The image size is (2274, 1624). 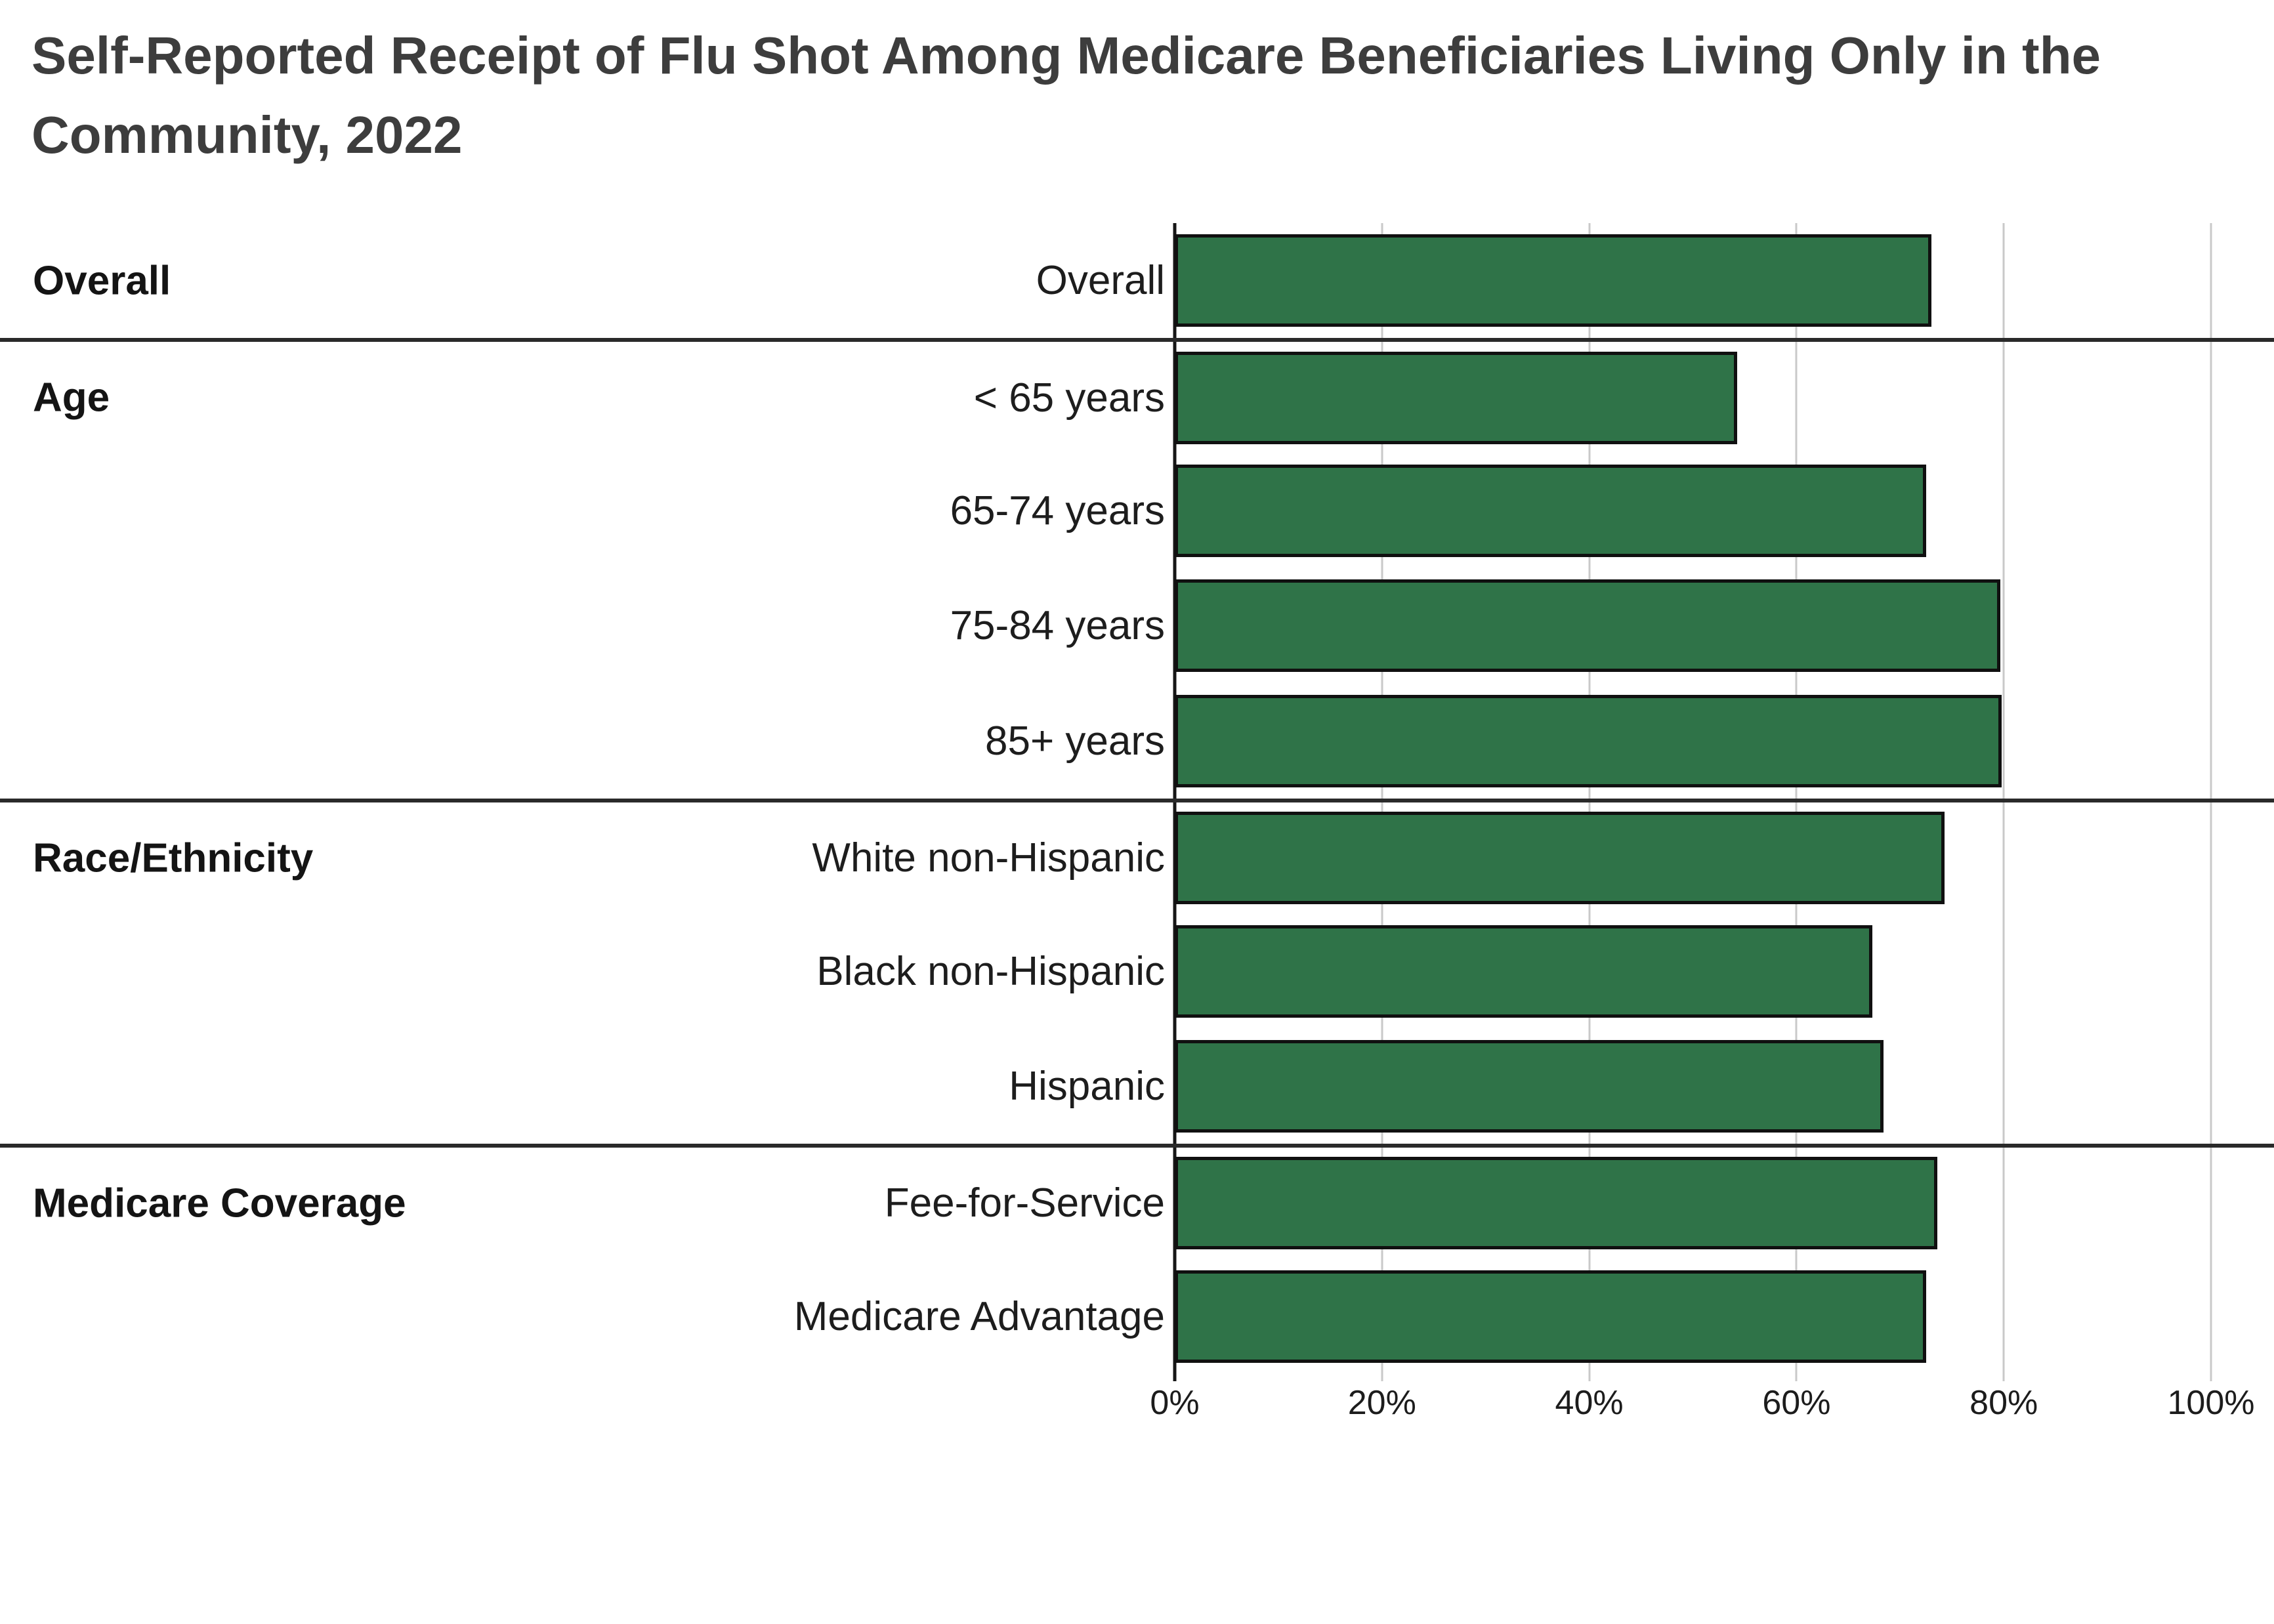 I want to click on x-tick-label: 60%, so click(x=1796, y=1403).